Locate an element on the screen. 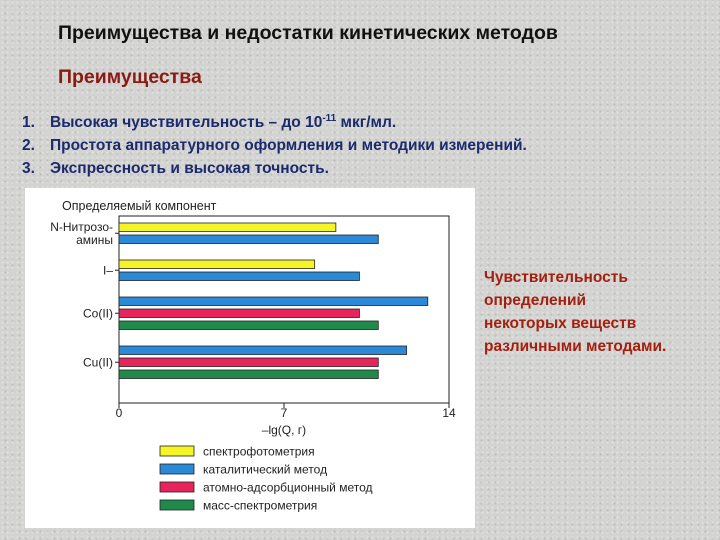 Image resolution: width=720 pixels, height=540 pixels. legend-label-4: масс-спектрометрия is located at coordinates (260, 506).